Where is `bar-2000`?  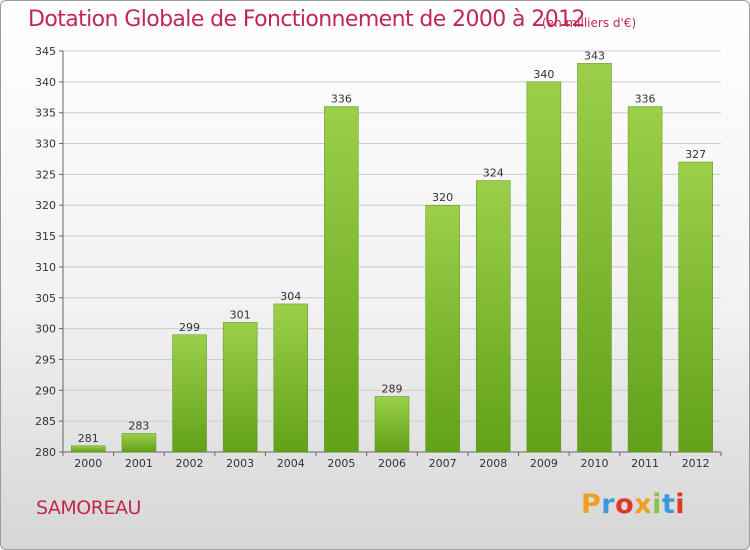 bar-2000 is located at coordinates (88, 449).